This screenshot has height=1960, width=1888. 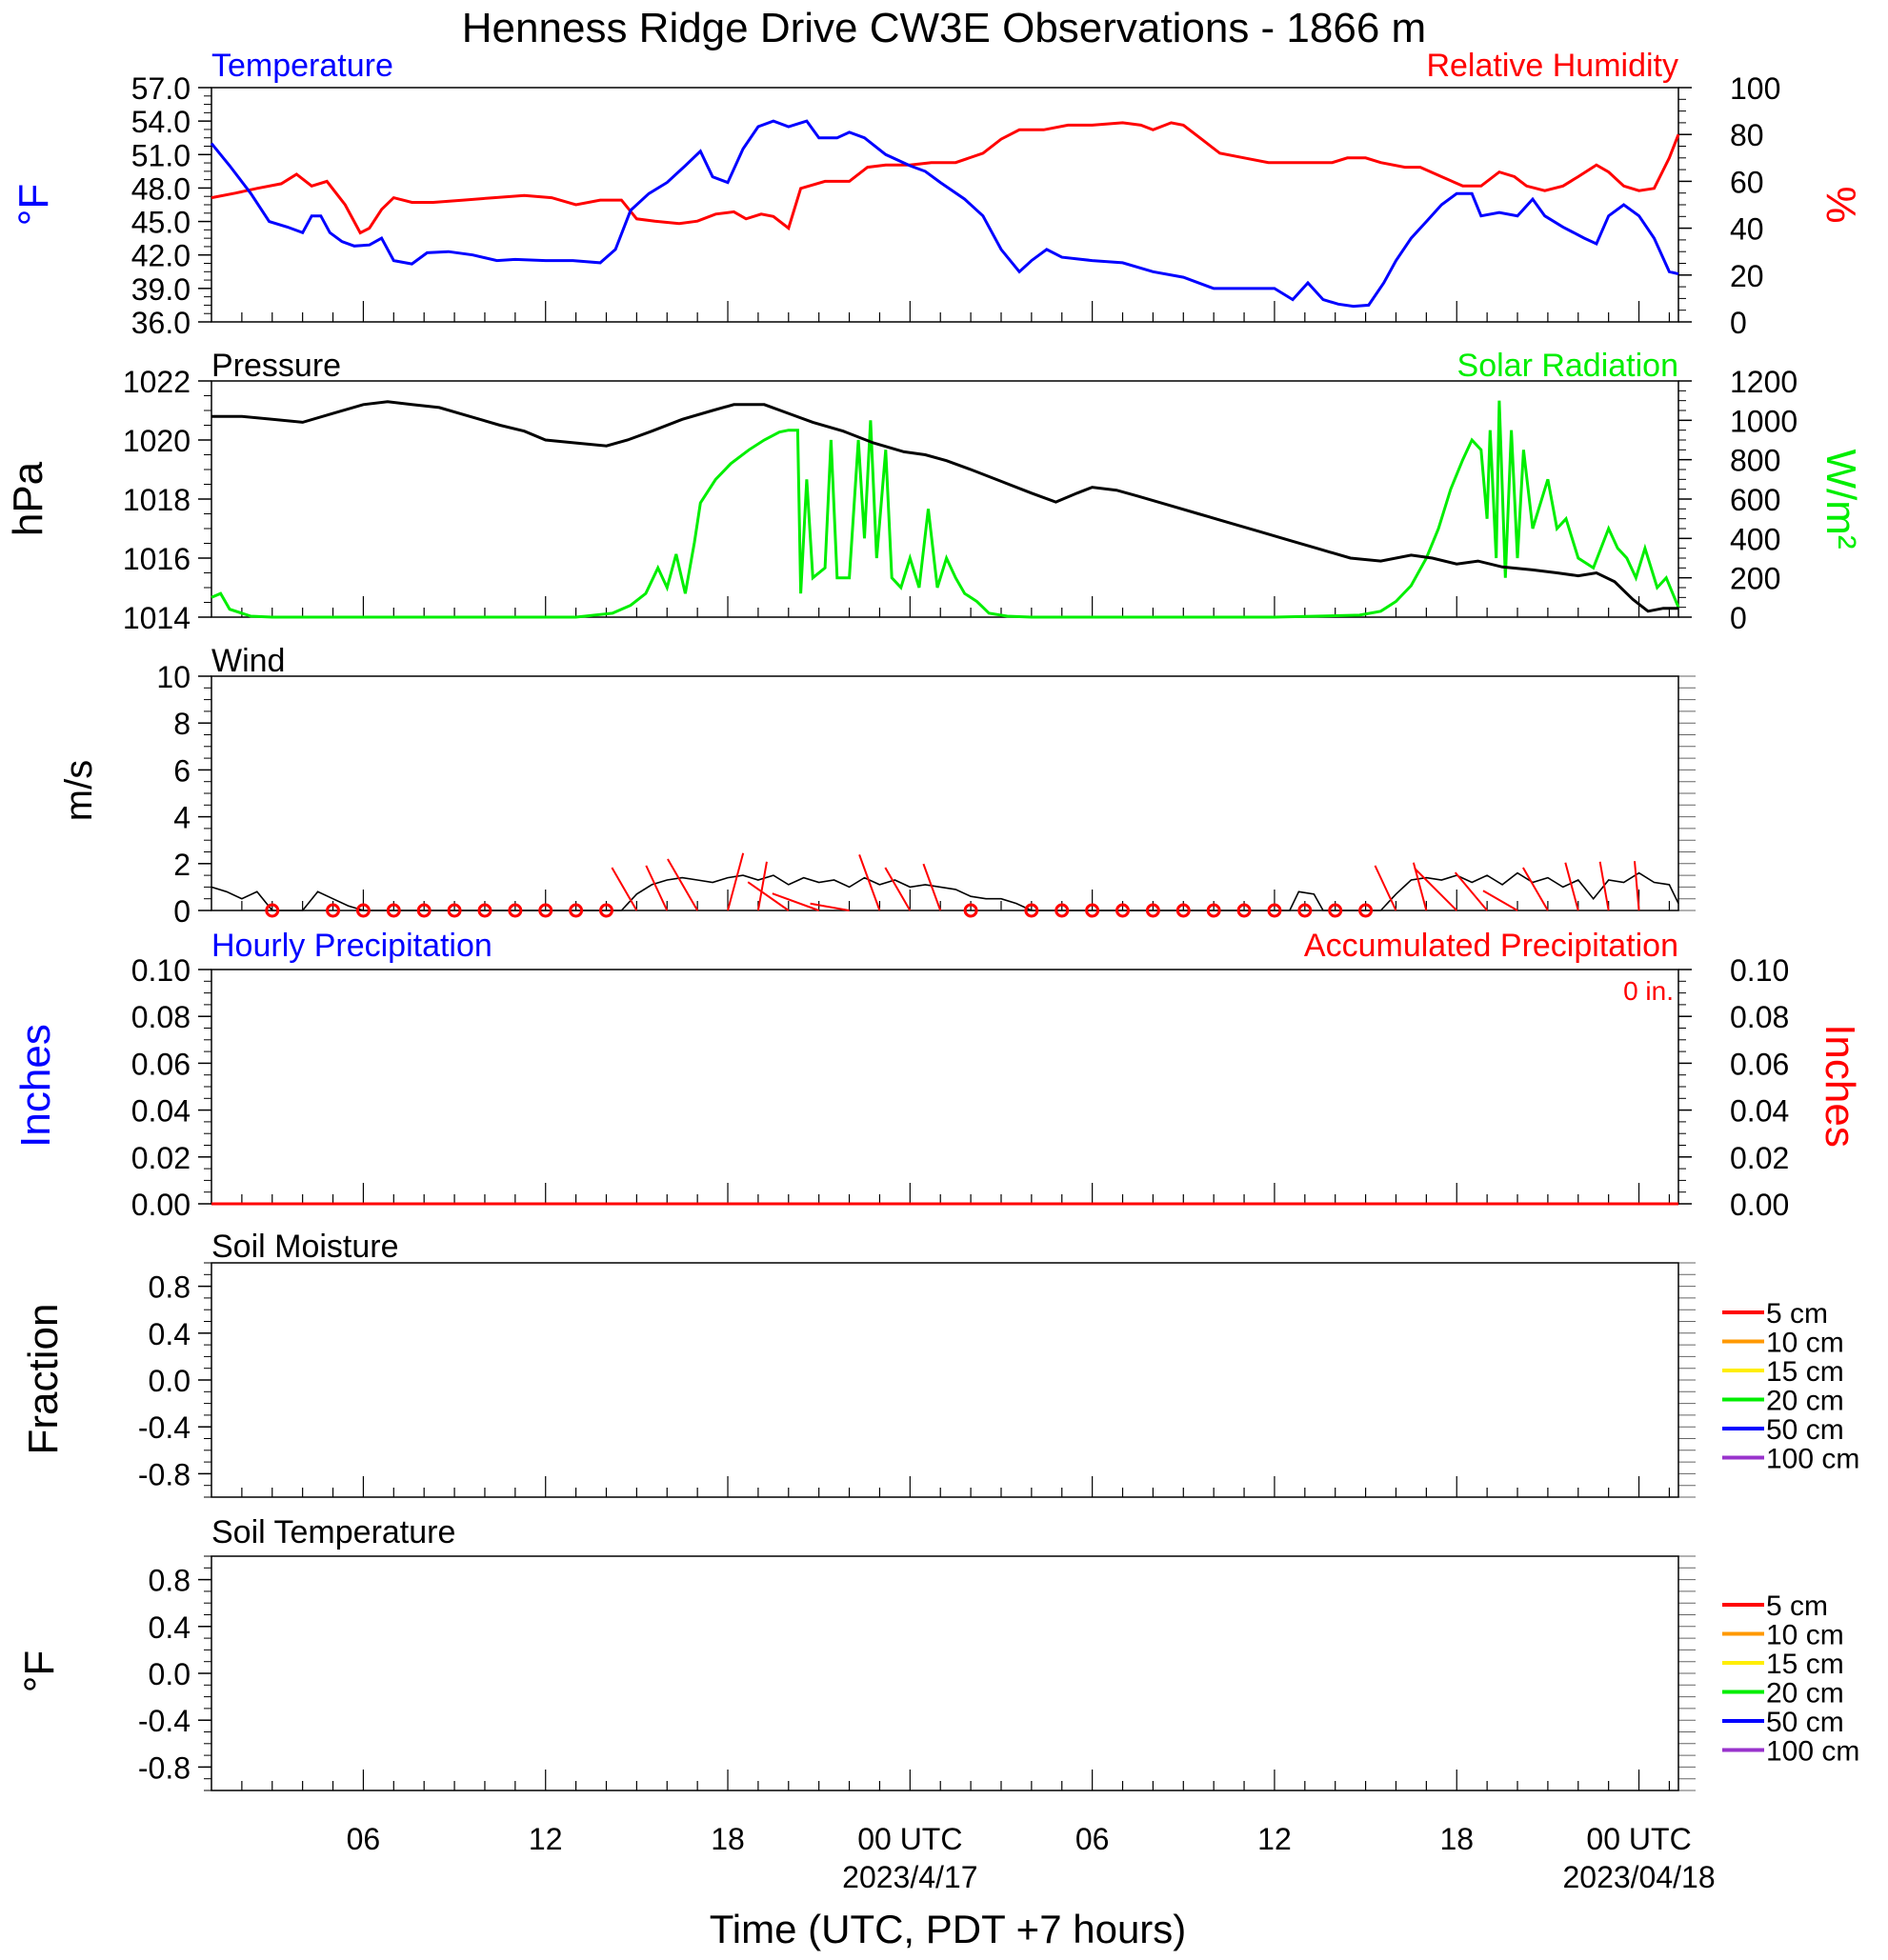 What do you see at coordinates (351, 946) in the screenshot?
I see `hourly-precip-title: Hourly Precipitation` at bounding box center [351, 946].